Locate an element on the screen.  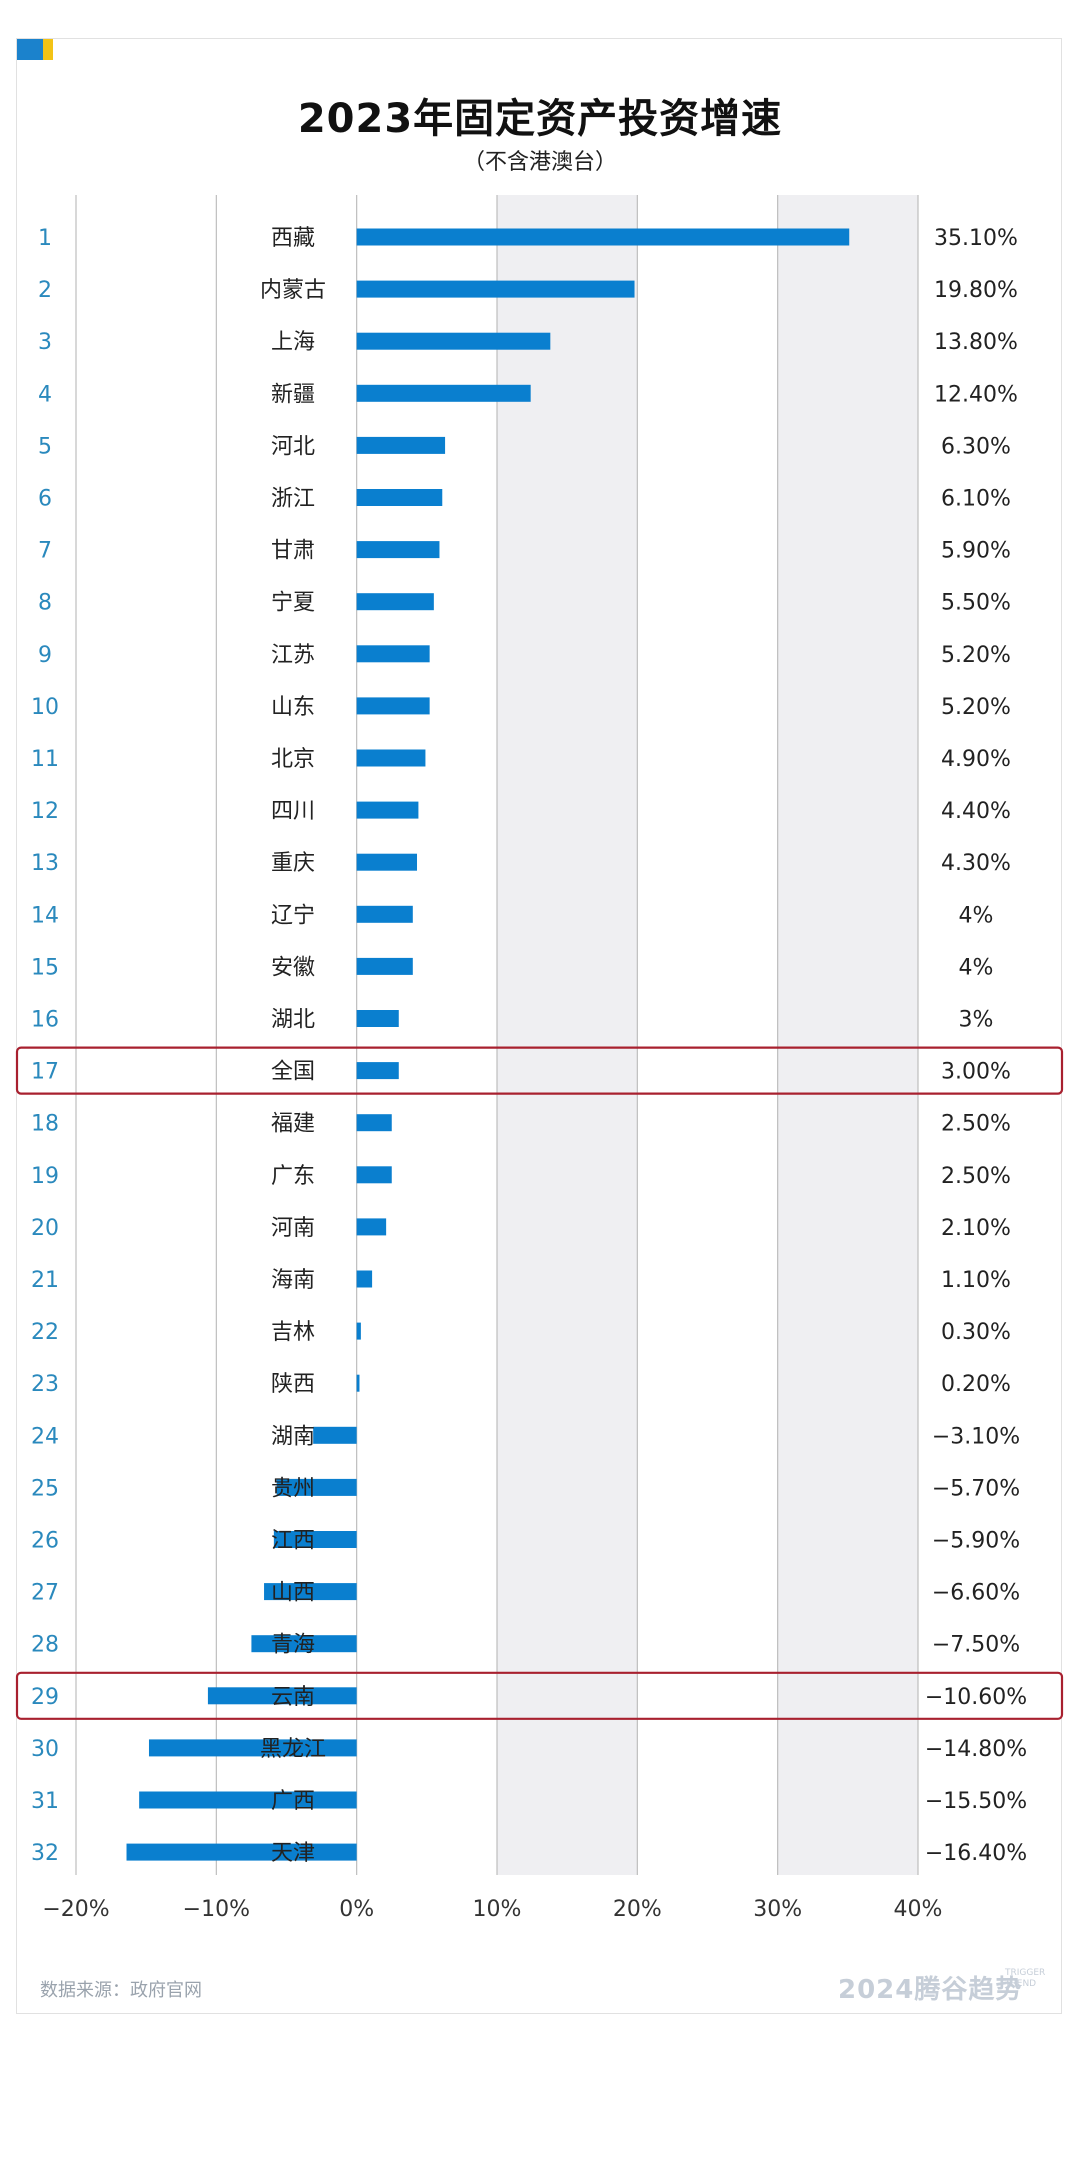
region-label: 山东 is located at coordinates (293, 707).